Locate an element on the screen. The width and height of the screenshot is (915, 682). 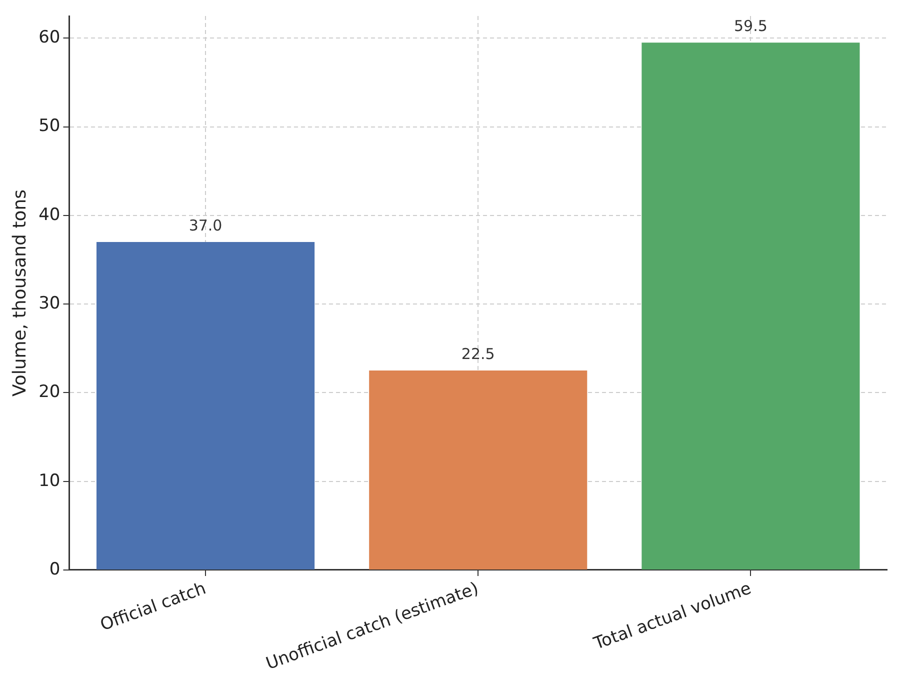
data-label: 59.5 is located at coordinates (751, 25).